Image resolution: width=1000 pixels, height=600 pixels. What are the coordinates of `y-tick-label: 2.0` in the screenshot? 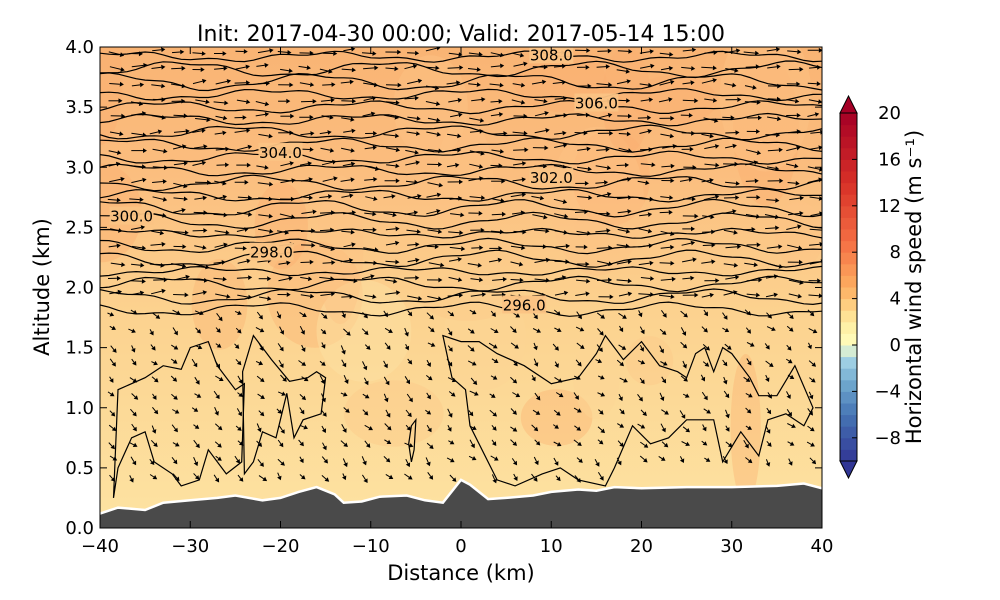 It's located at (79, 288).